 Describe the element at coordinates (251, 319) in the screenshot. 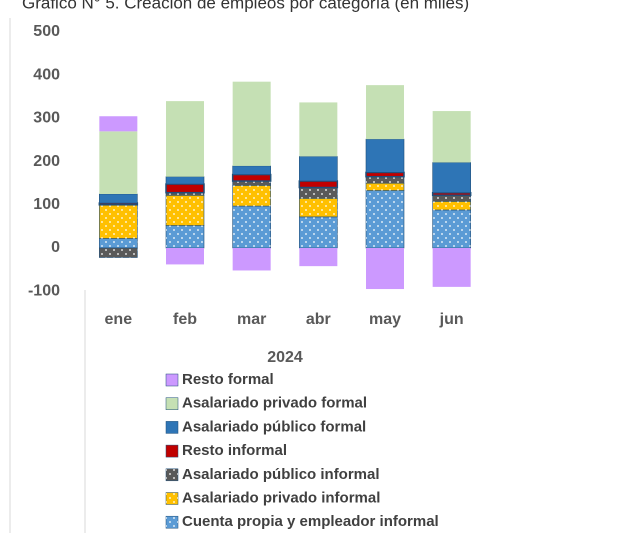

I see `x-tick-label: mar` at that location.